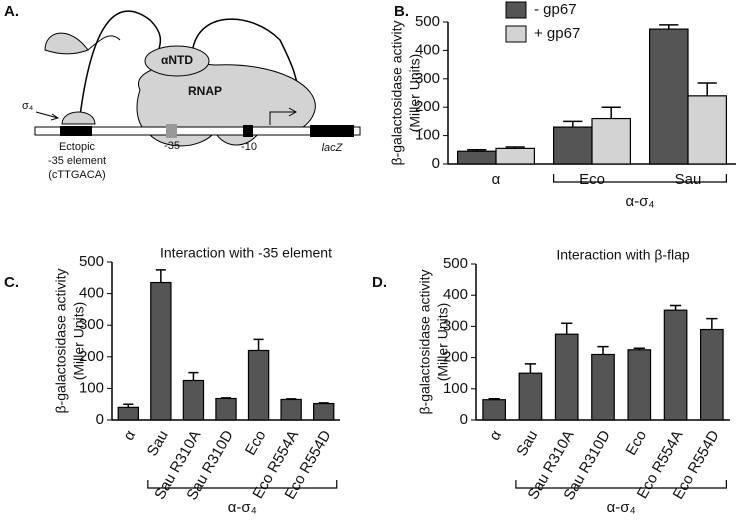 The height and width of the screenshot is (520, 742). Describe the element at coordinates (623, 255) in the screenshot. I see `chart-title: Interaction with β-flap` at that location.